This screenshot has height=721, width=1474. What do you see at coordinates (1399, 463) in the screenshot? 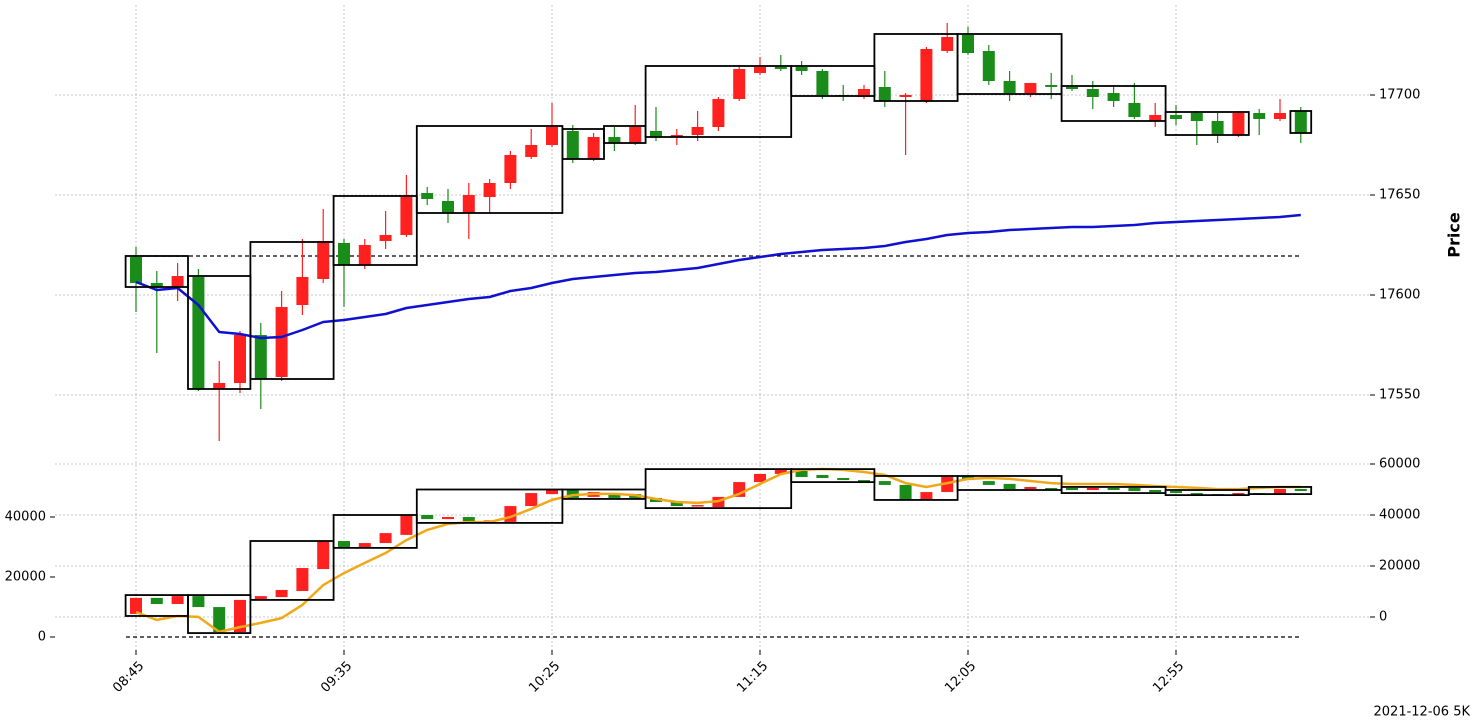
I see `y-tick-label: 60000` at bounding box center [1399, 463].